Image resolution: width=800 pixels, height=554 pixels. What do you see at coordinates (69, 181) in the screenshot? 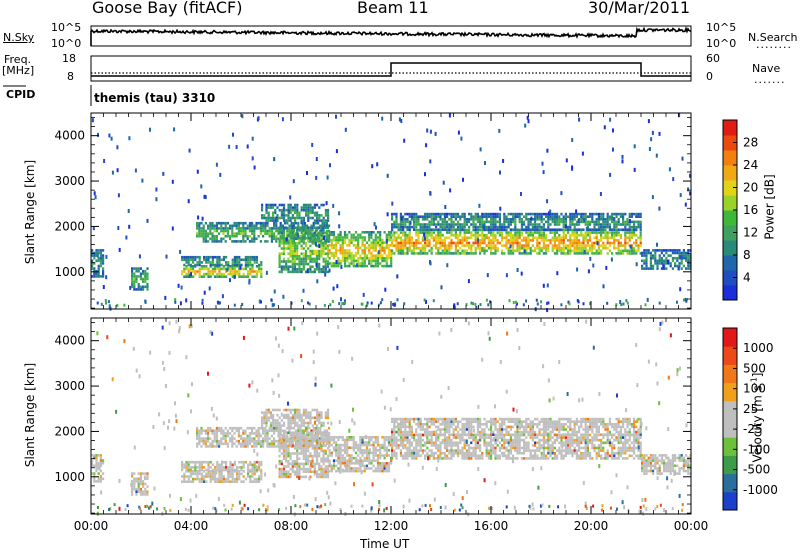
I see `power-ytick-label: 3000` at bounding box center [69, 181].